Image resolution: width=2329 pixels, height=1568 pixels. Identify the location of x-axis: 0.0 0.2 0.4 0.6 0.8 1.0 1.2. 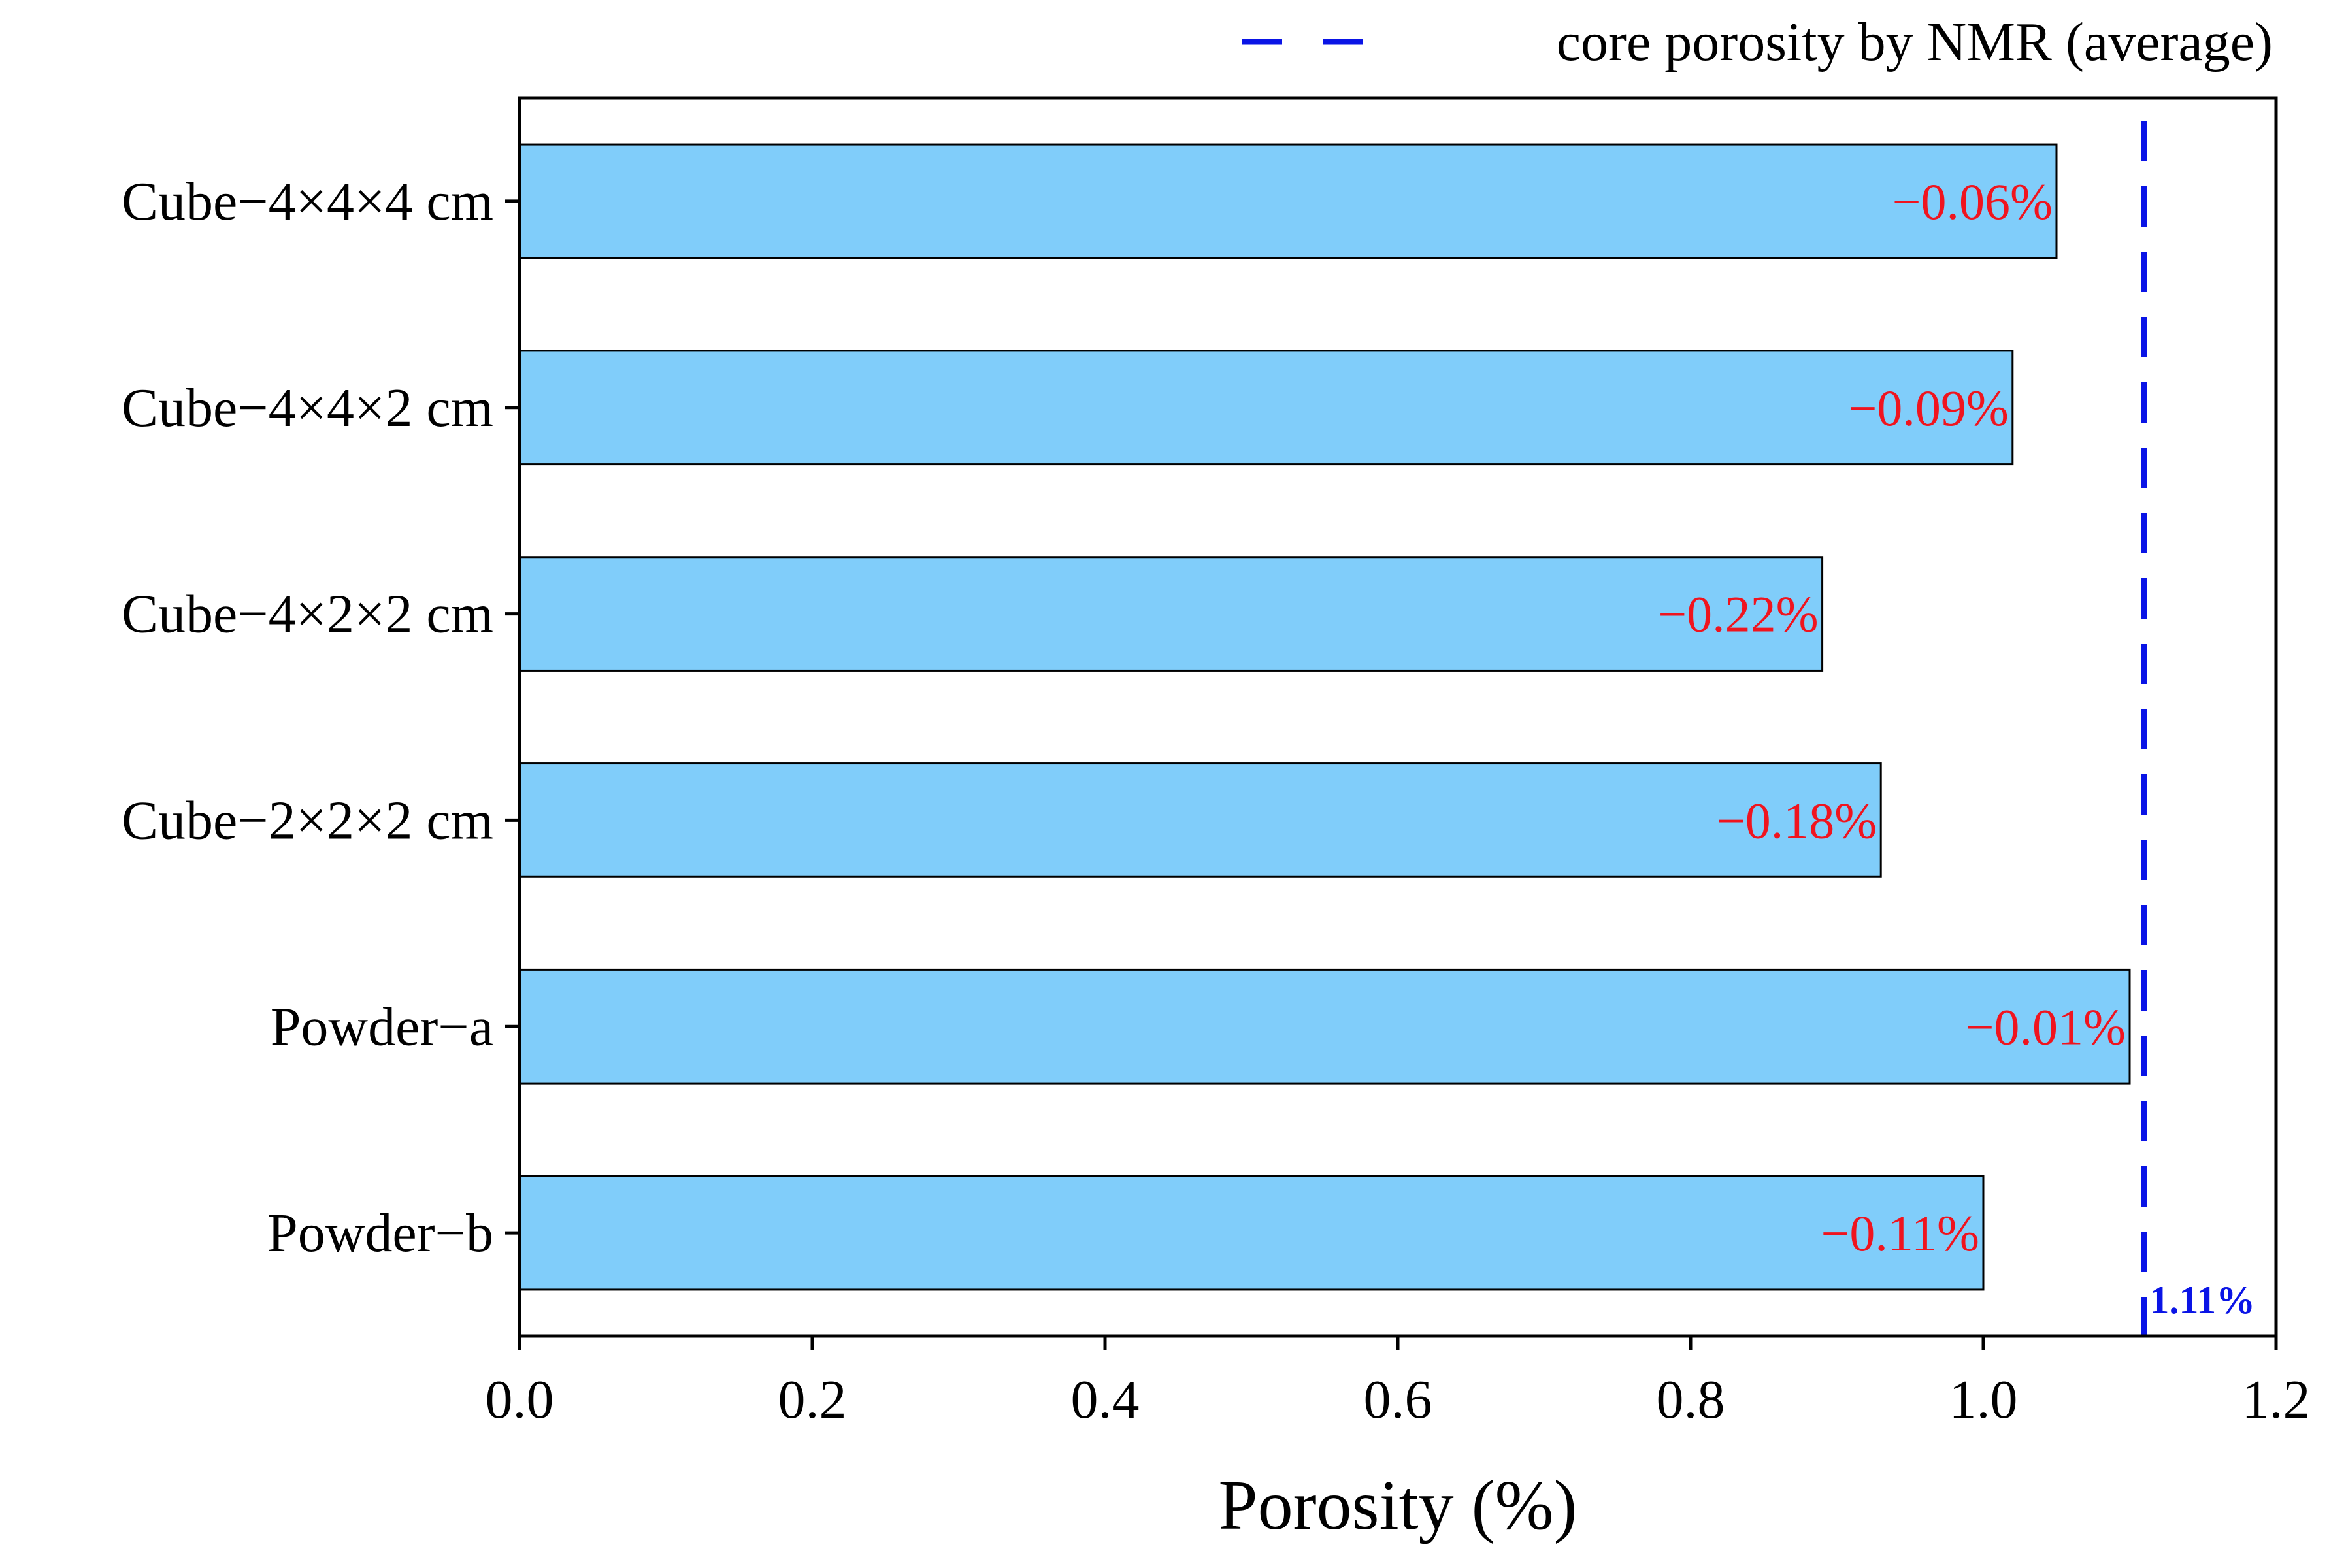
(1398, 1383).